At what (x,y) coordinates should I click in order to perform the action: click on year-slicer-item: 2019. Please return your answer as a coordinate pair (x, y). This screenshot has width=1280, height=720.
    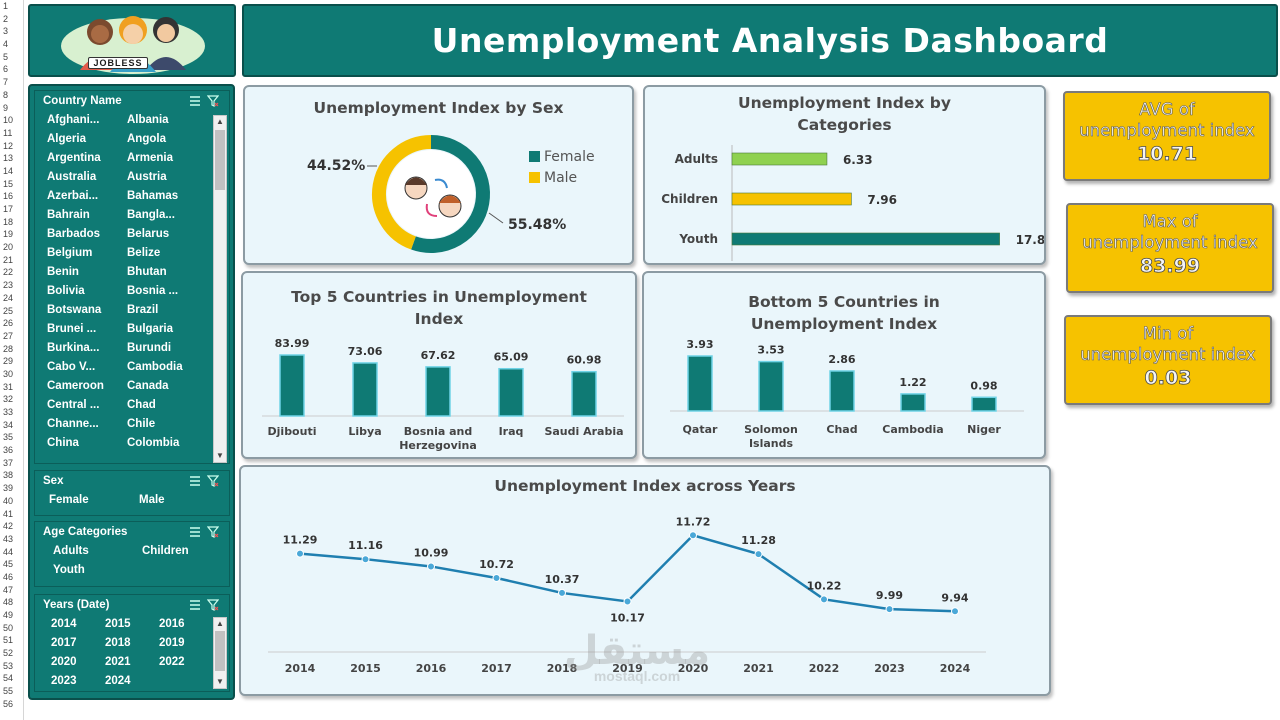
    Looking at the image, I should click on (172, 643).